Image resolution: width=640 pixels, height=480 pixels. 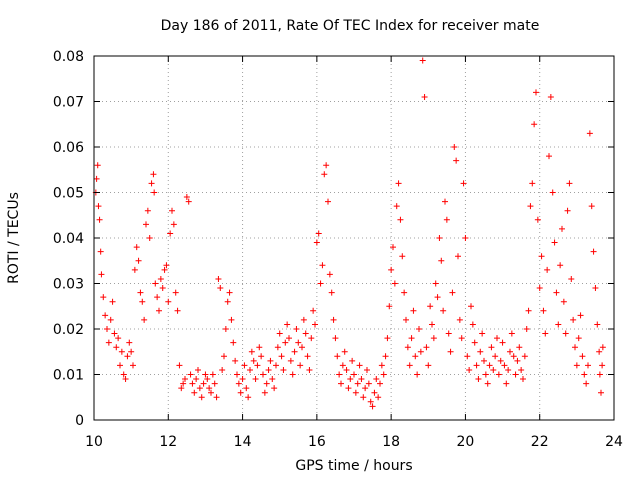 What do you see at coordinates (68, 239) in the screenshot?
I see `y-tick-label: 0.04` at bounding box center [68, 239].